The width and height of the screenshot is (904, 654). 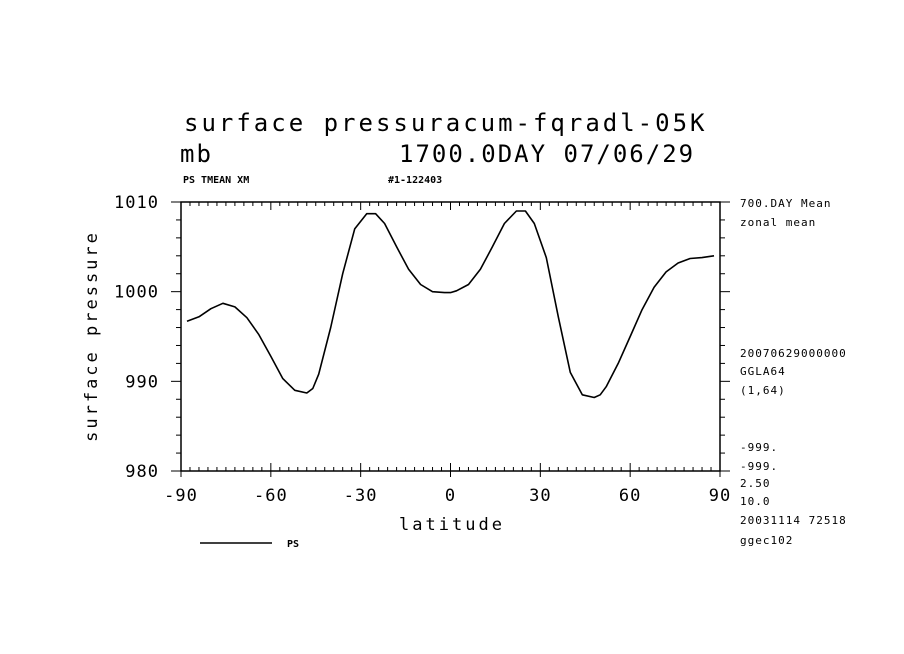 I want to click on legend-label: PS, so click(x=293, y=544).